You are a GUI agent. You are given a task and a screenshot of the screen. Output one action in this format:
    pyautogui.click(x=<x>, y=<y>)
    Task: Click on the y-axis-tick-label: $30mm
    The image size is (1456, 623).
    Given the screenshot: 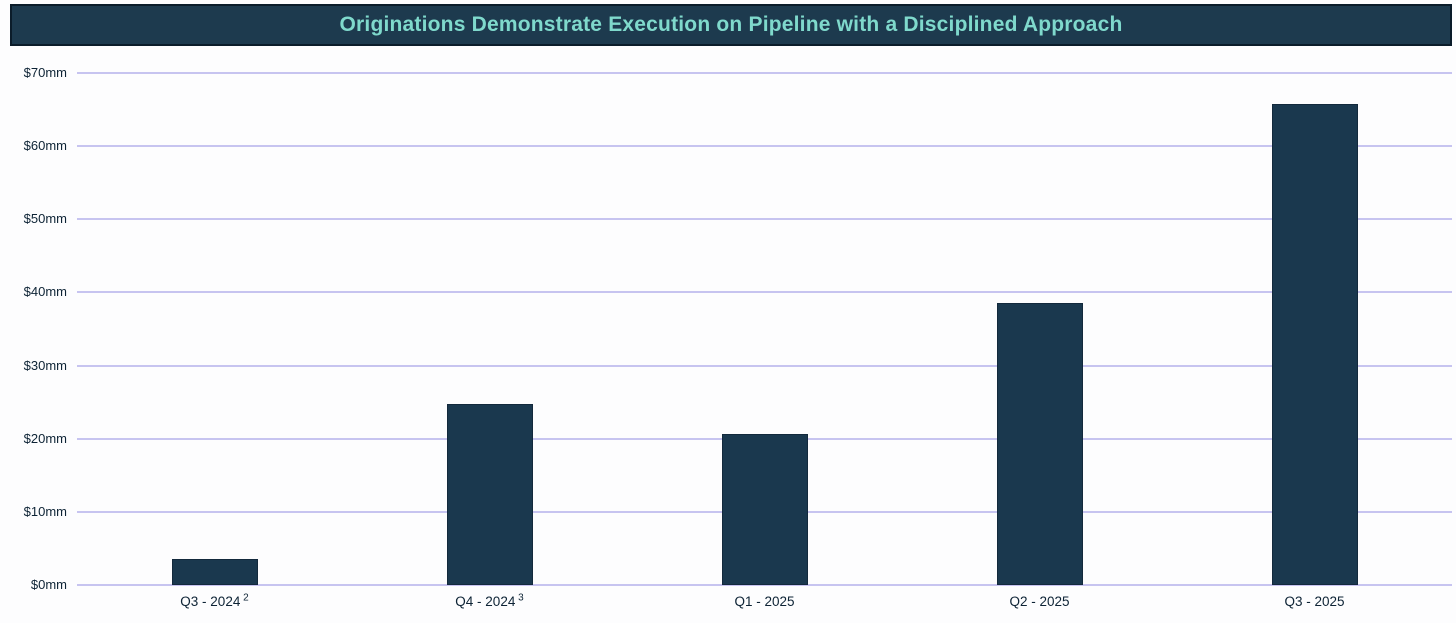 What is the action you would take?
    pyautogui.click(x=45, y=365)
    